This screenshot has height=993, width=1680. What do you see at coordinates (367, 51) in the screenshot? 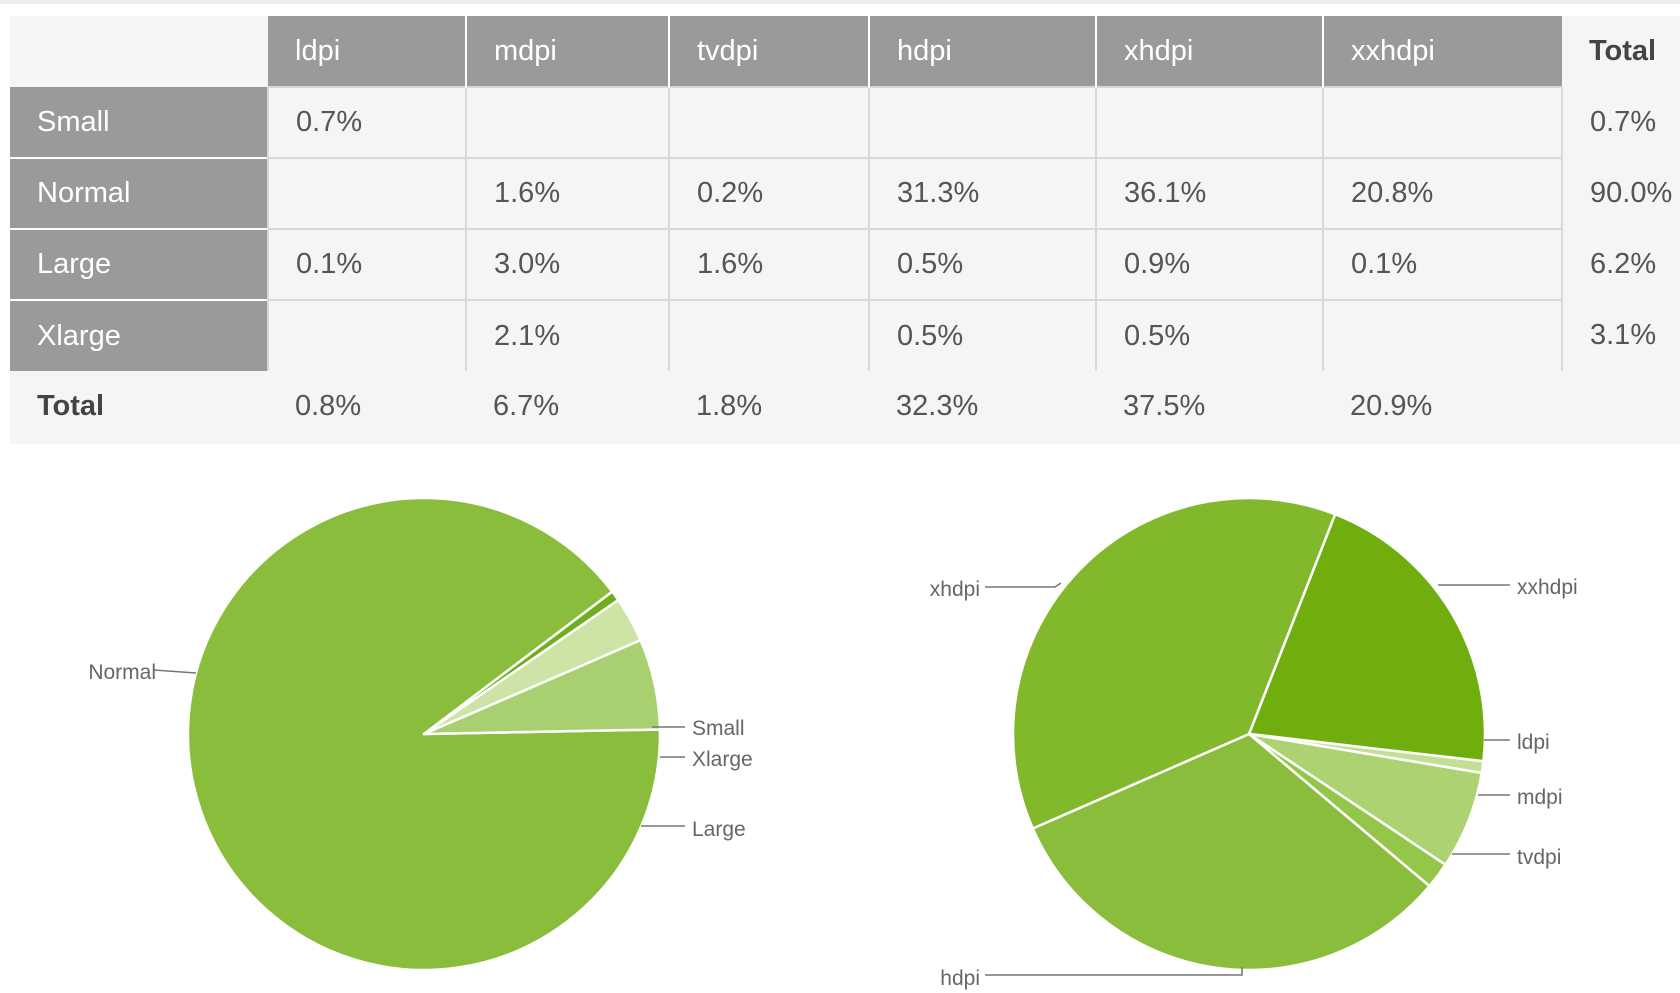
I see `header-ldpi: ldpi` at bounding box center [367, 51].